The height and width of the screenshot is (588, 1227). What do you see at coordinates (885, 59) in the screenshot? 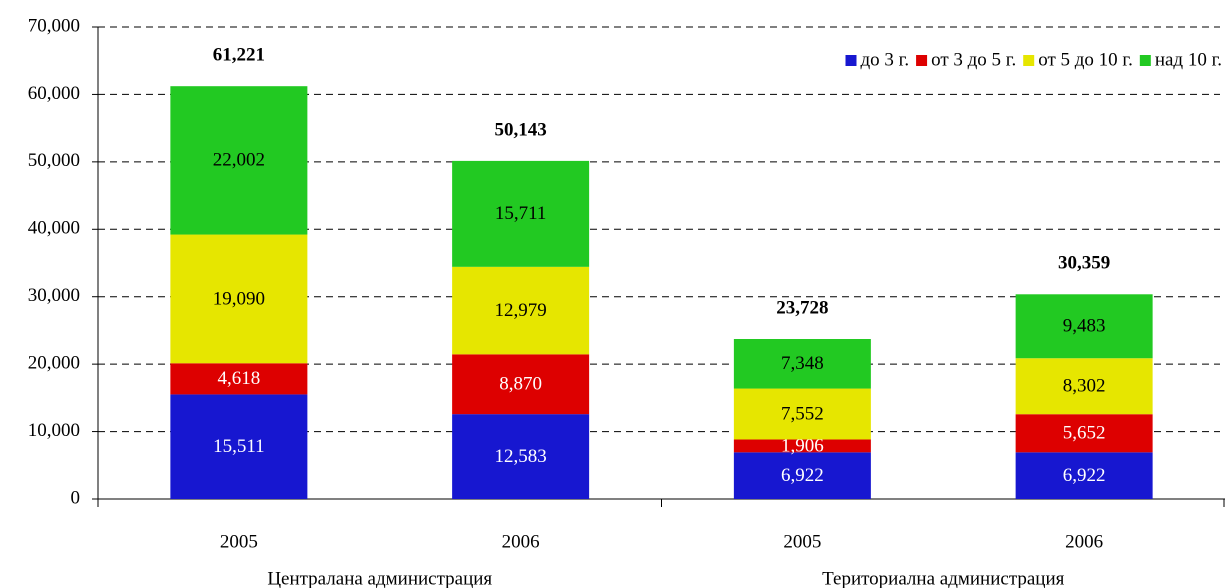
I see `legend-label: до 3 г.` at bounding box center [885, 59].